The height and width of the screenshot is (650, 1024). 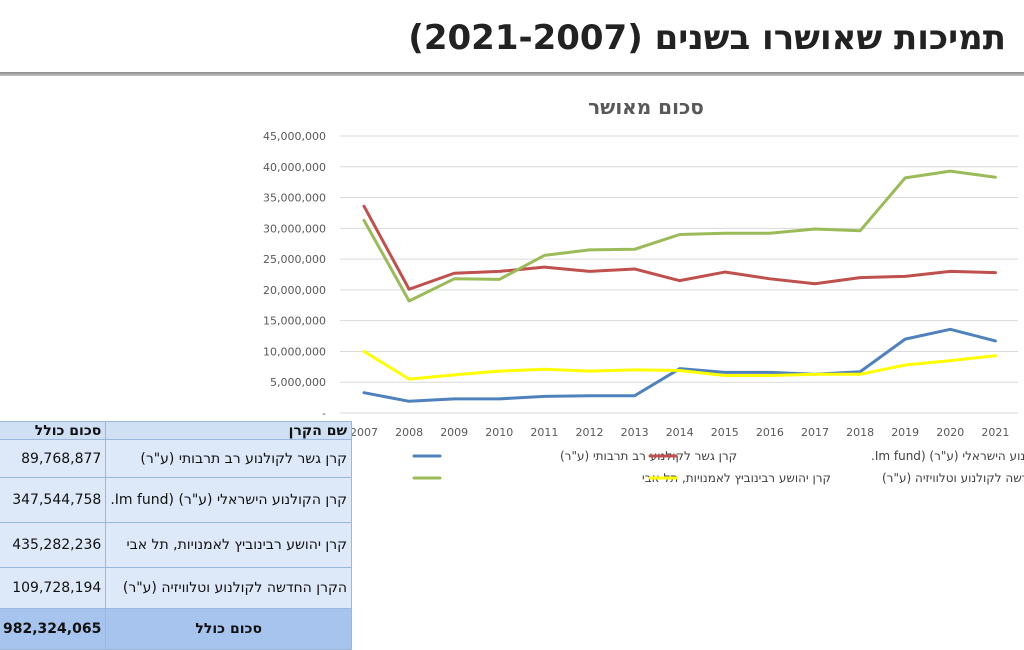 I want to click on row-fund-name: הקרן החדשה לקולנוע וטלוויזיה (ע"ר), so click(x=229, y=588).